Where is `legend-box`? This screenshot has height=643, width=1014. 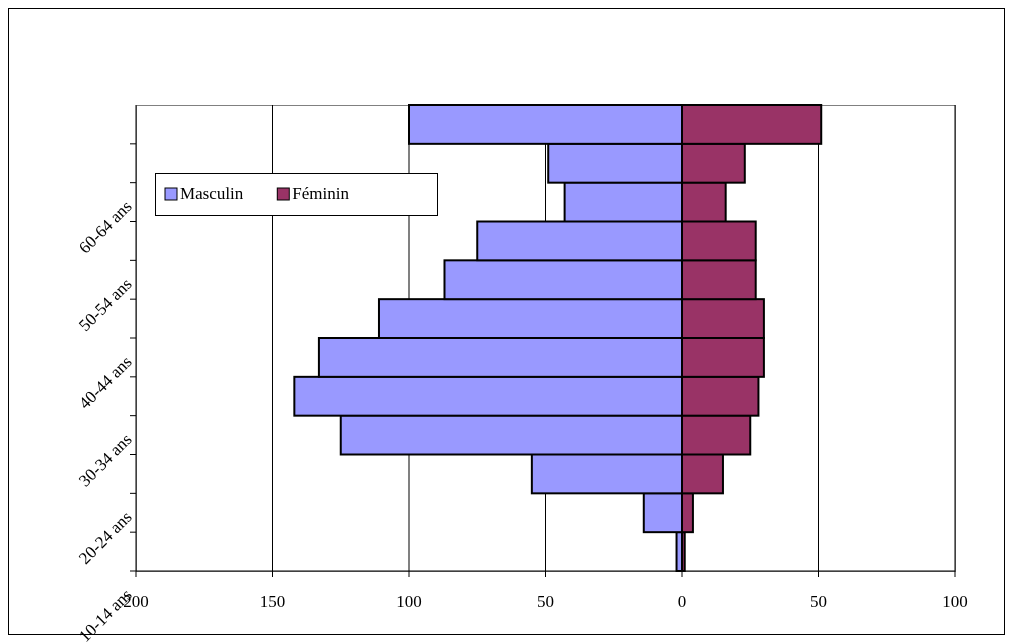
legend-box is located at coordinates (296, 194).